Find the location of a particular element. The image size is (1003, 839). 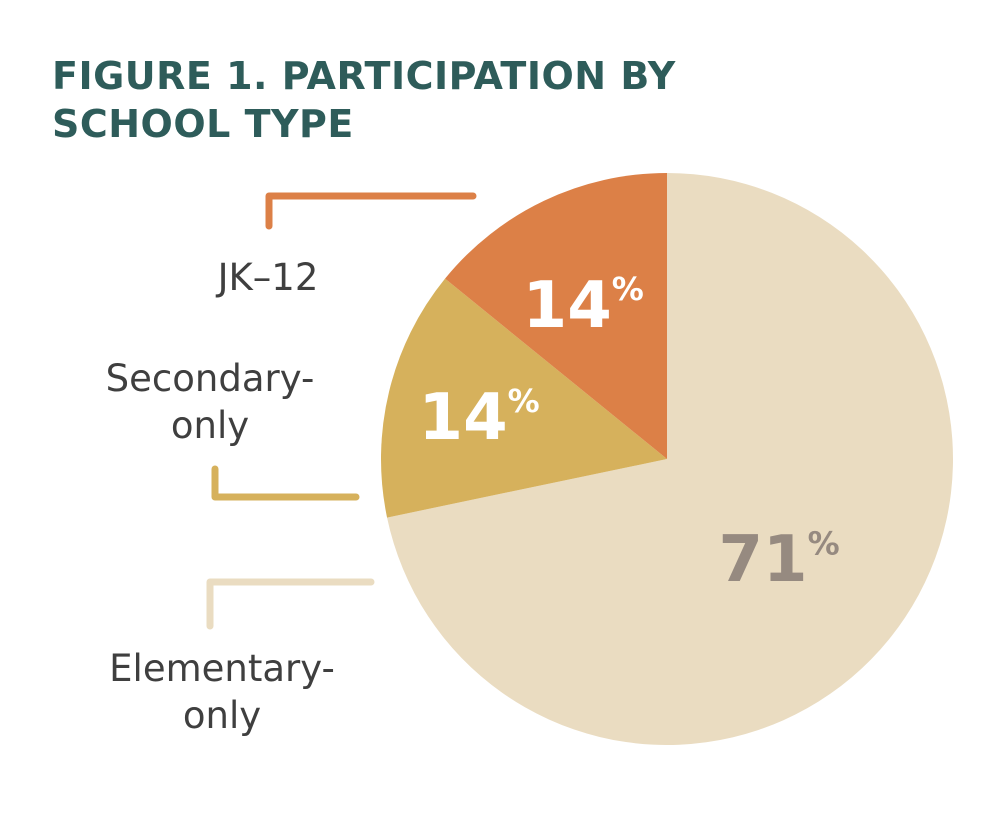

pie-slice-secondary-only is located at coordinates (524, 398).